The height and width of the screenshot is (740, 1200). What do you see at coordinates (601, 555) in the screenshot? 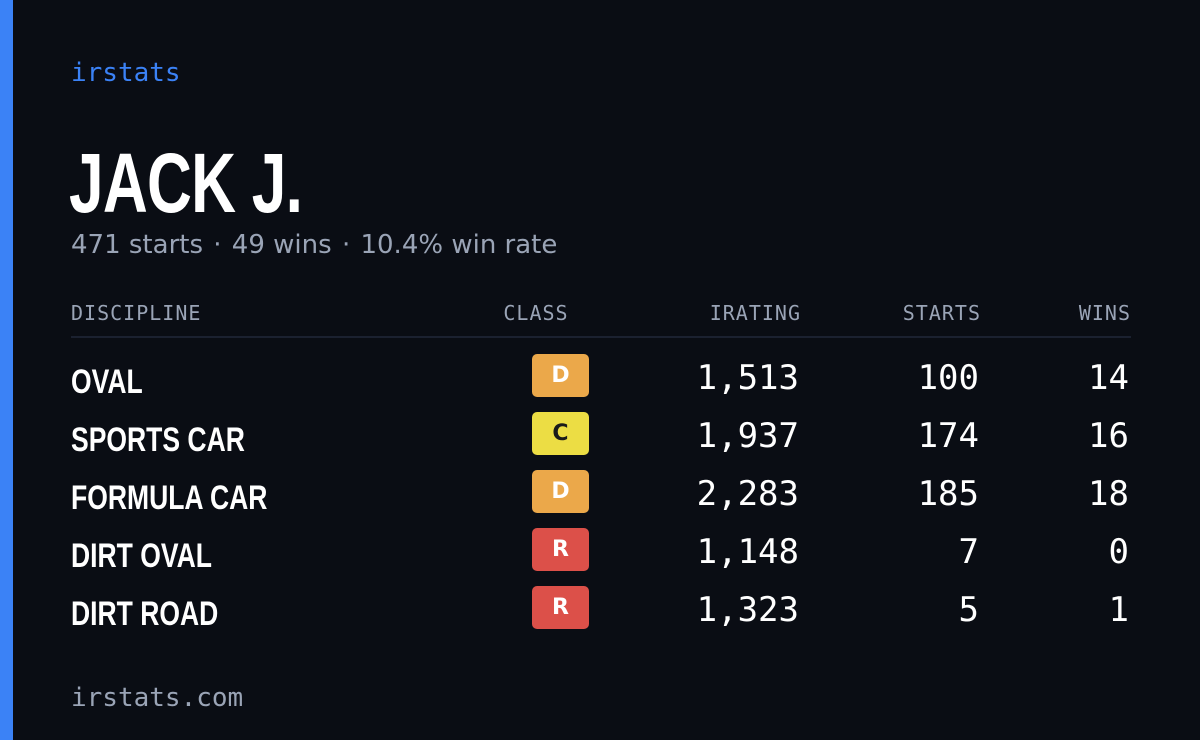
I see `table-row: DIRT OVAL R 1,148 7 0` at bounding box center [601, 555].